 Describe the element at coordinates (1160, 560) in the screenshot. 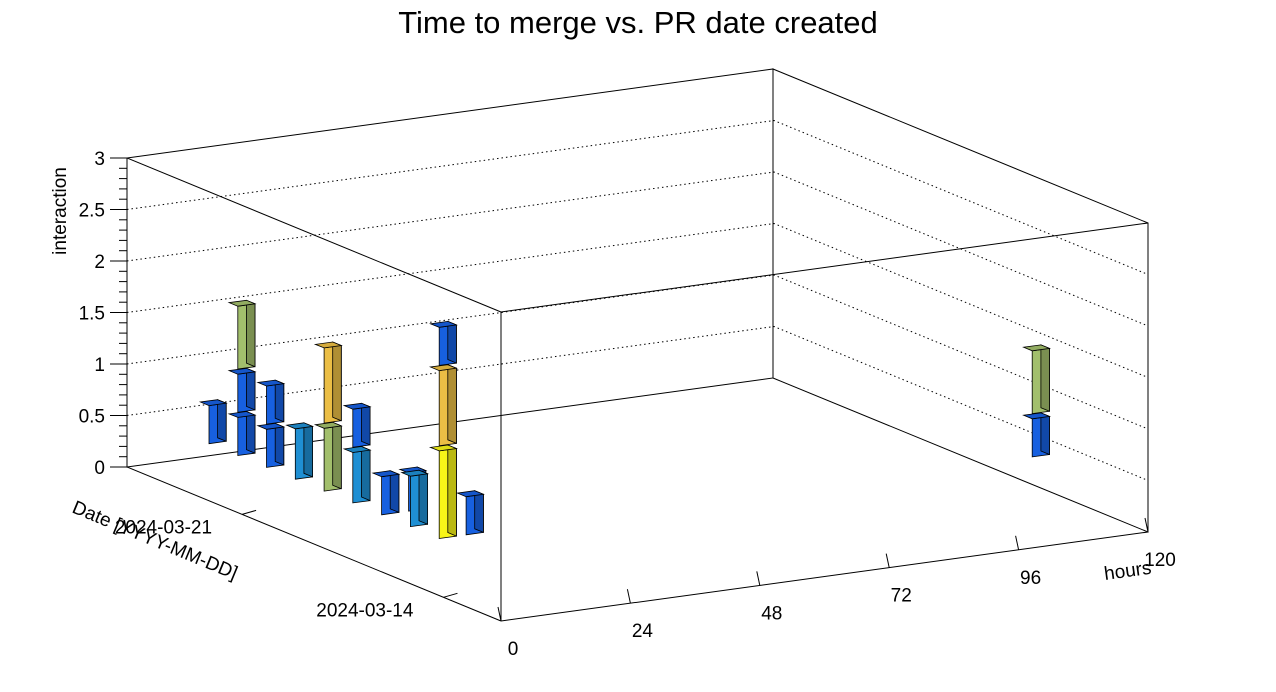

I see `x-tick-label: 120` at that location.